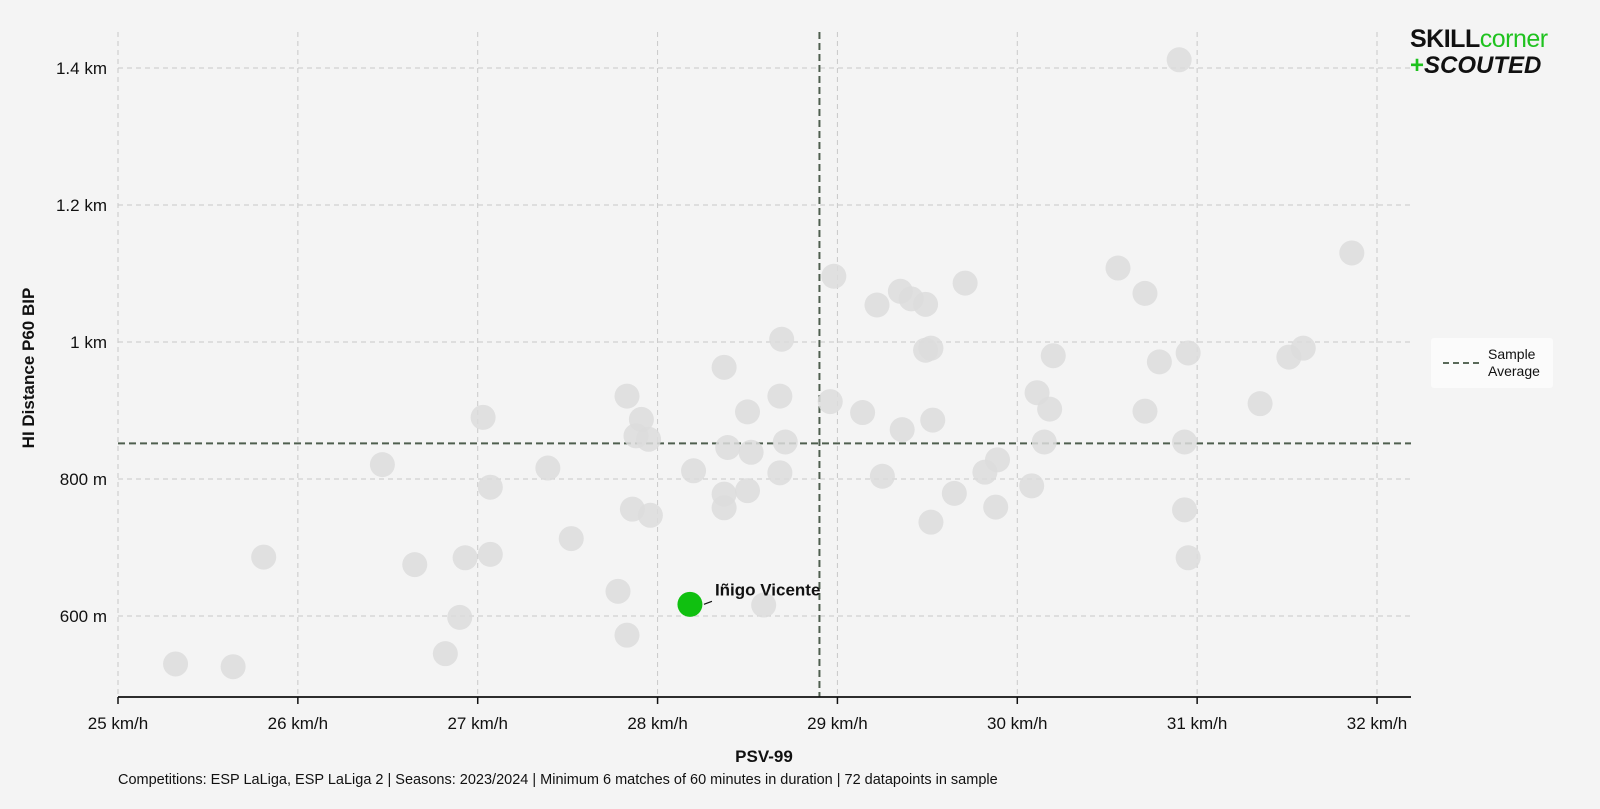  Describe the element at coordinates (708, 602) in the screenshot. I see `highlight-connector` at that location.